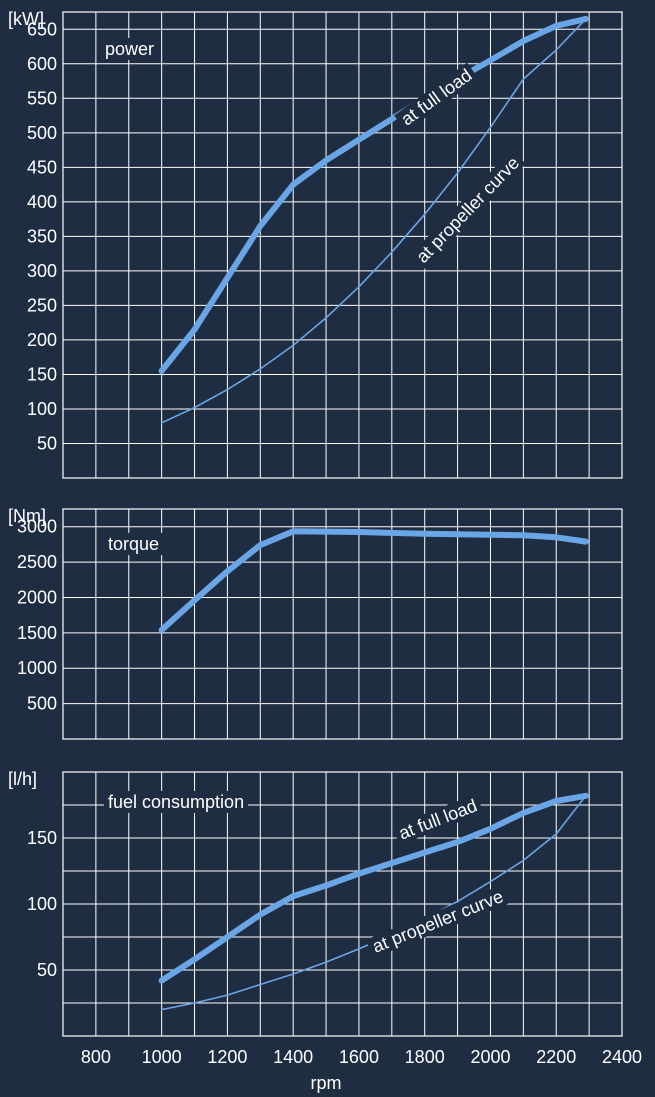  I want to click on power-curve-label: at full load, so click(436, 97).